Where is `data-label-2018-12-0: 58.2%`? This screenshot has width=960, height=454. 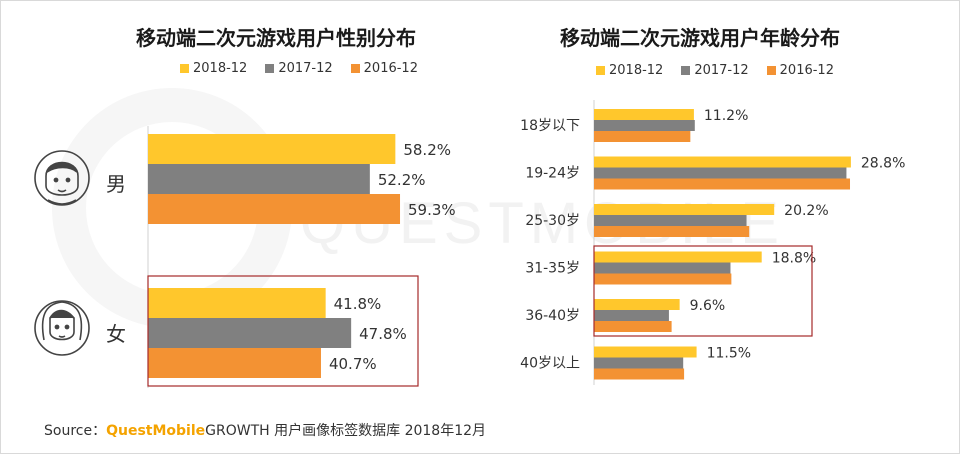 data-label-2018-12-0: 58.2% is located at coordinates (427, 150).